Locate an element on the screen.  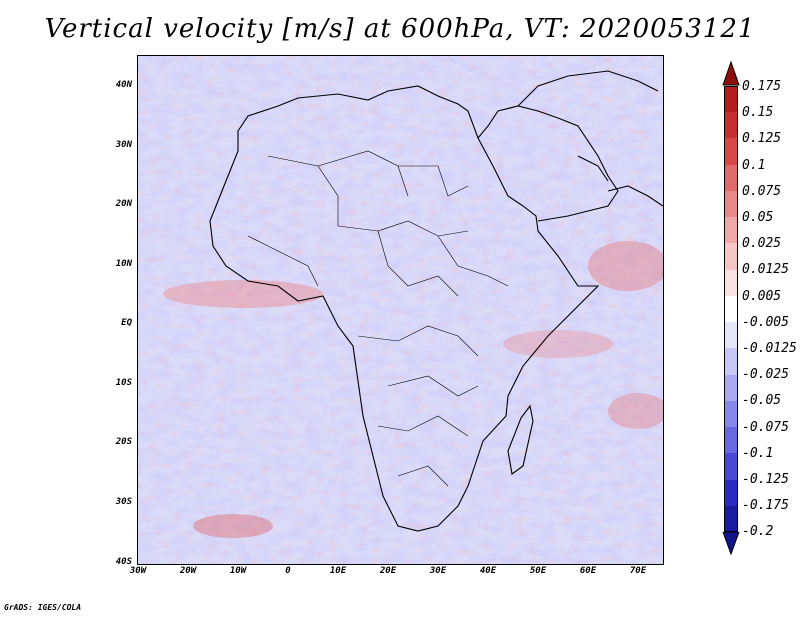
colorbar-label: -0.2 is located at coordinates (758, 532).